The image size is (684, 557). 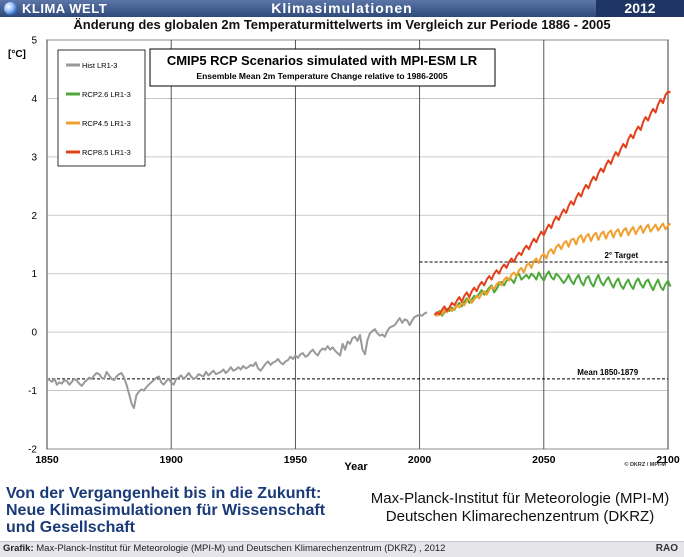 What do you see at coordinates (32, 391) in the screenshot?
I see `y-tick-label: -1` at bounding box center [32, 391].